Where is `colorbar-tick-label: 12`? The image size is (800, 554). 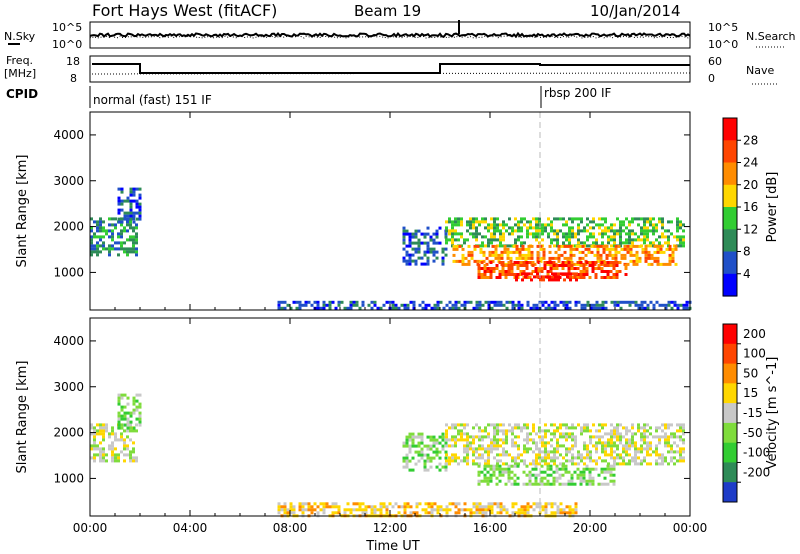 colorbar-tick-label: 12 is located at coordinates (750, 229).